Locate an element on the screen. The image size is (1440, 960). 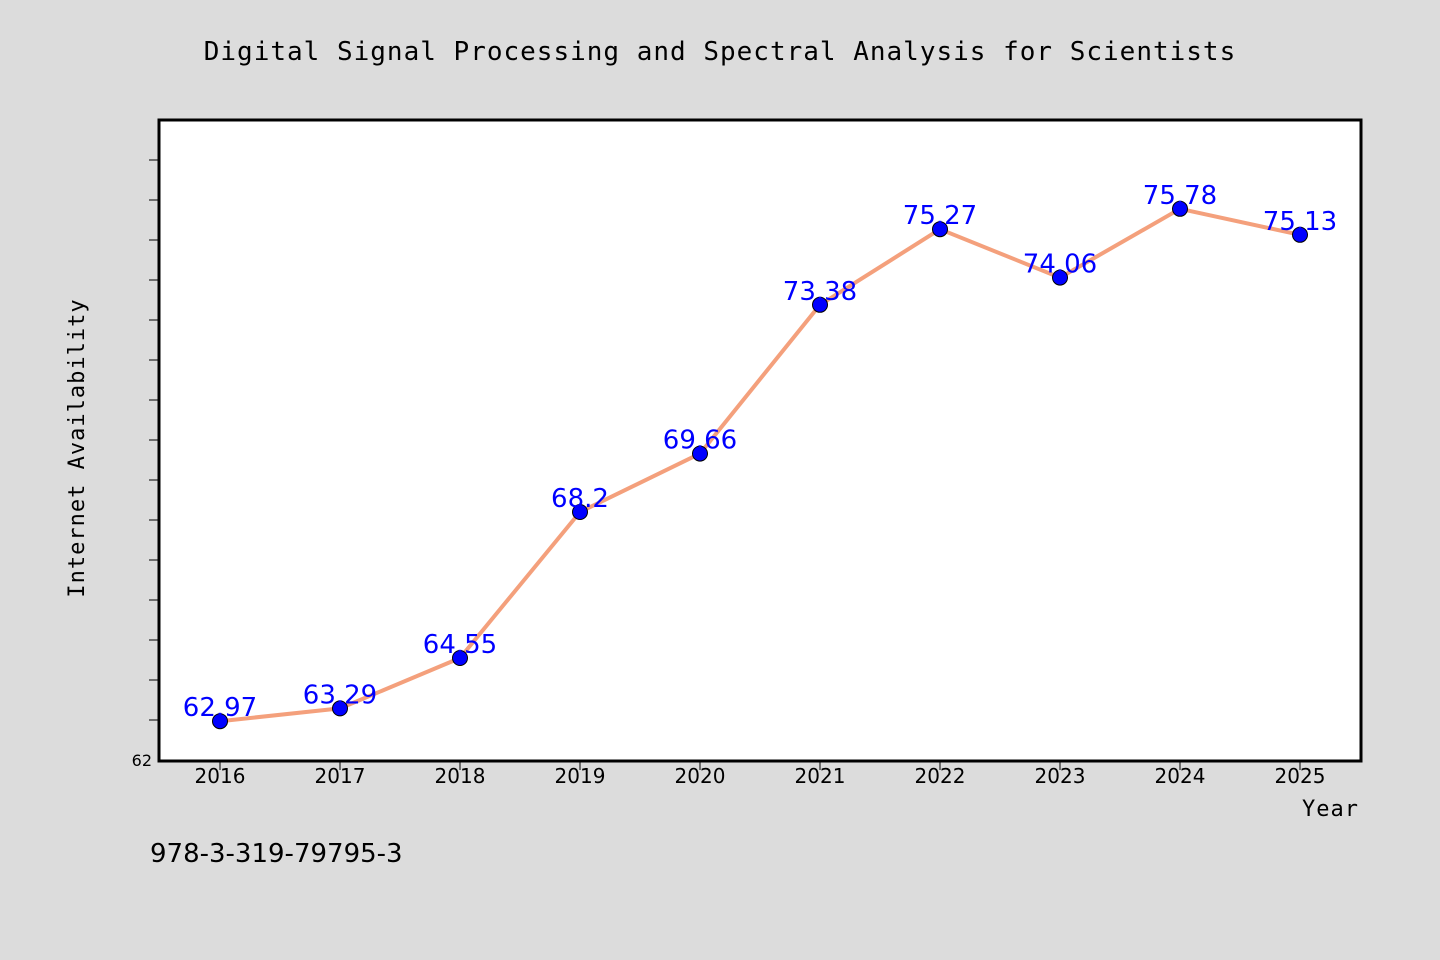
data-label: 64.55 is located at coordinates (460, 645).